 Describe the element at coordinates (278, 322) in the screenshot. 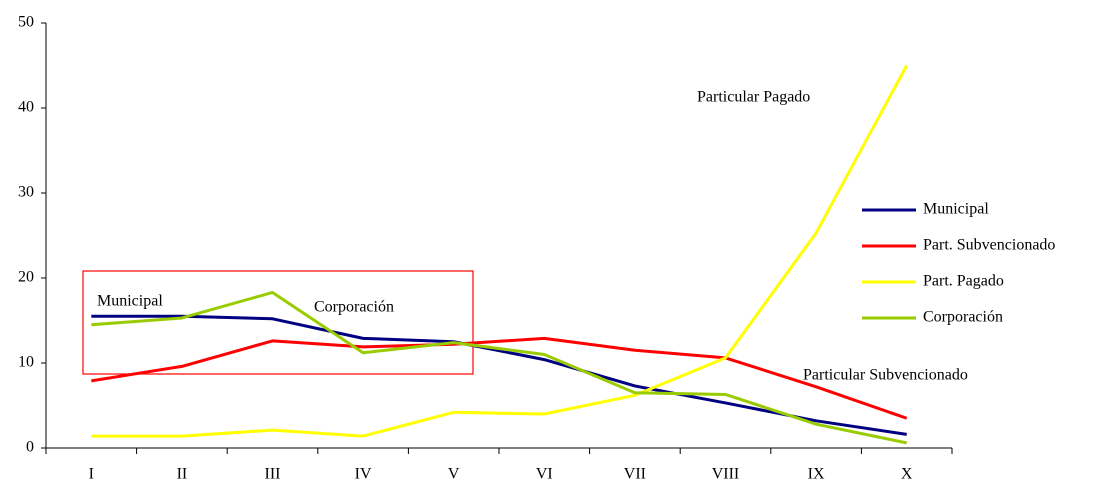

I see `highlight-box` at that location.